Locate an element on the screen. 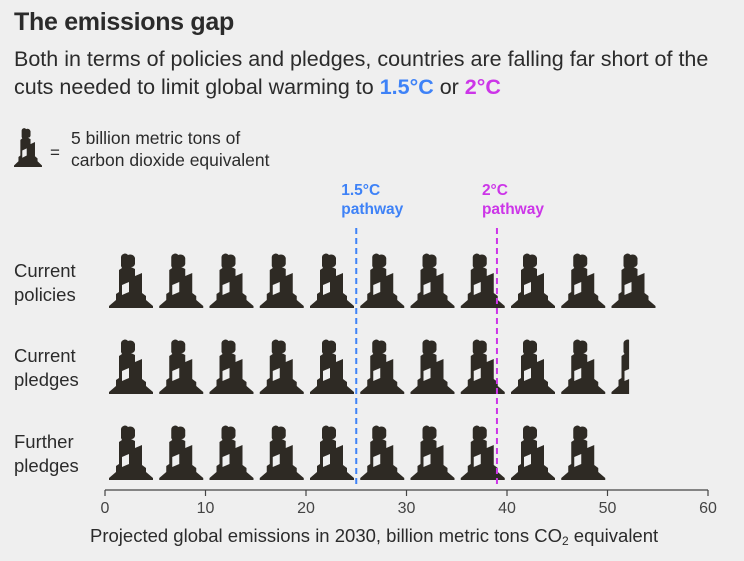  target-1-5c-label: 1.5°C is located at coordinates (406, 87).